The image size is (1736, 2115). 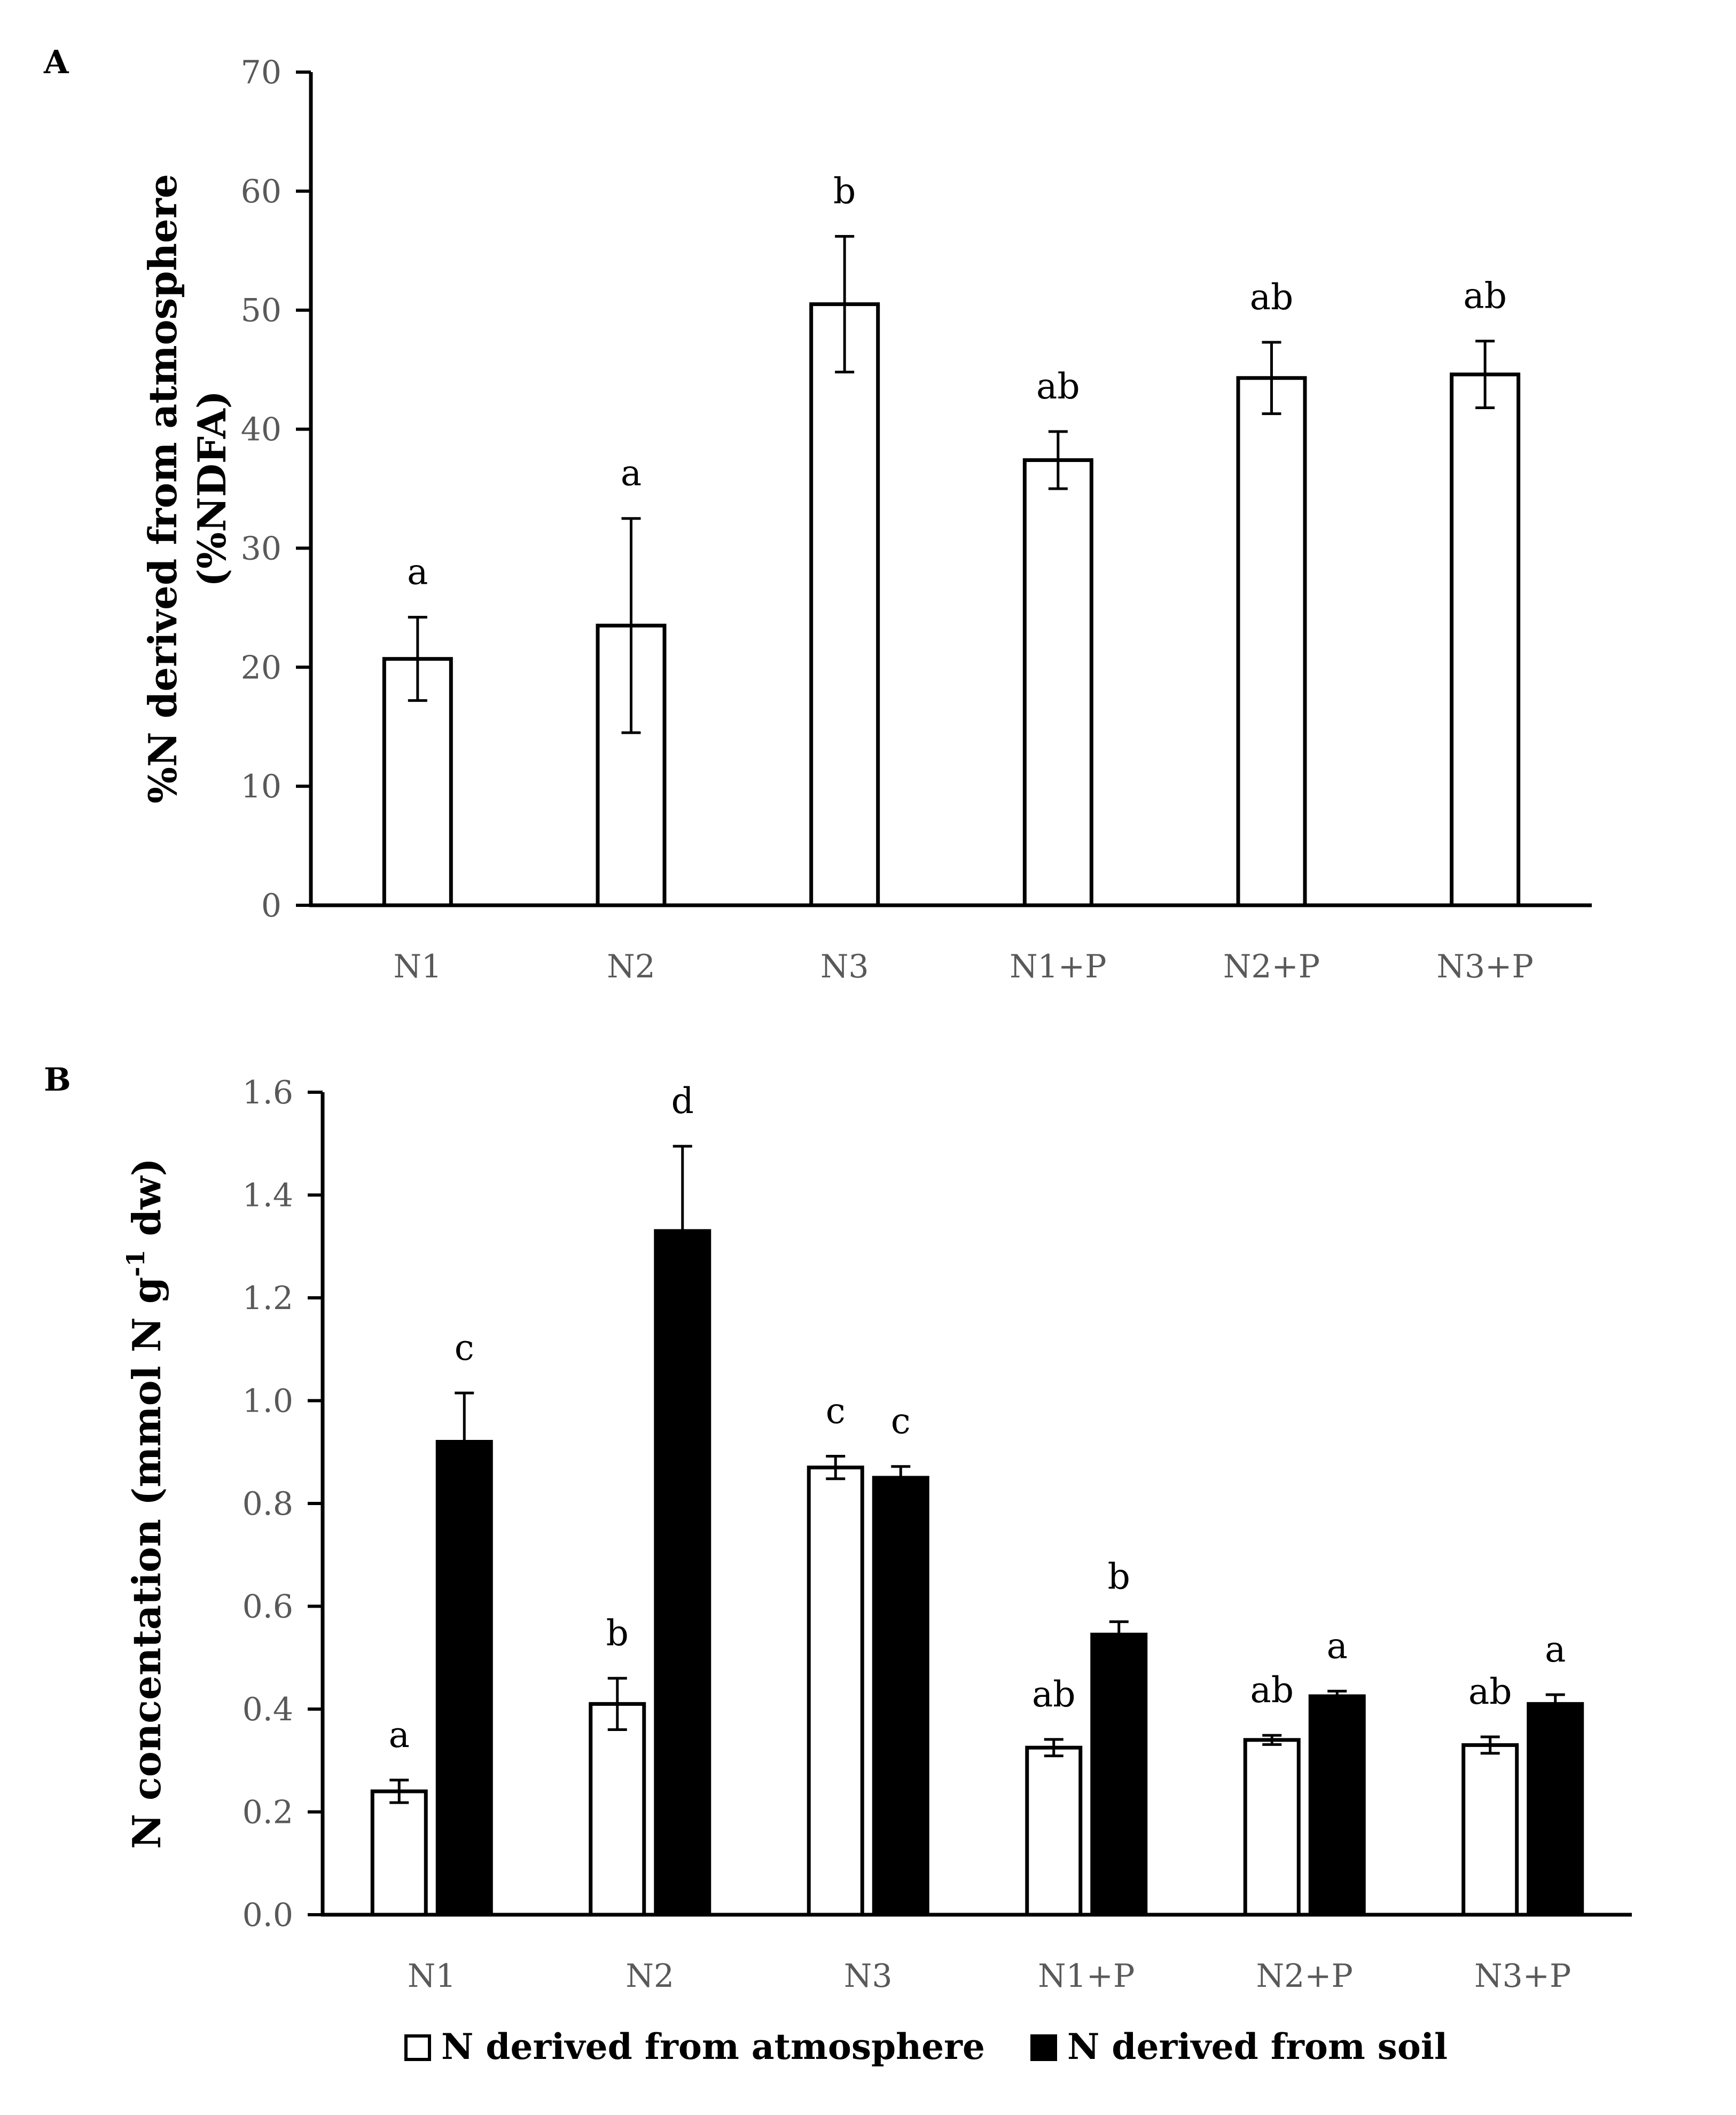 I want to click on b-significance-label-1-2: c, so click(x=901, y=1421).